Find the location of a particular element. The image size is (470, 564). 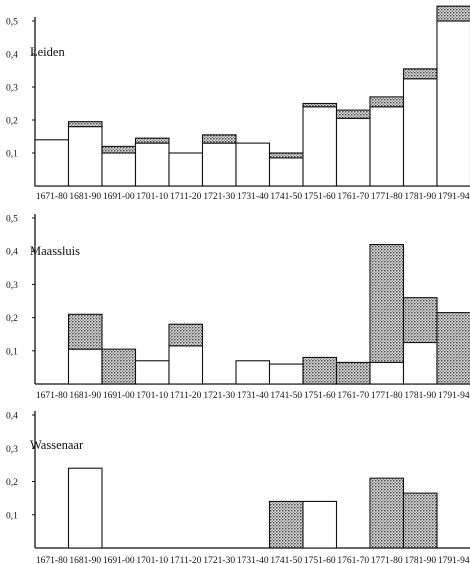

chart-title: Maassluis is located at coordinates (55, 251).